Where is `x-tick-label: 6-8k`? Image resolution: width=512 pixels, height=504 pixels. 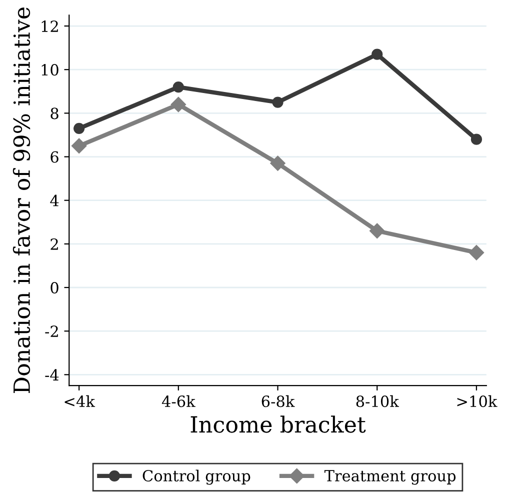 x-tick-label: 6-8k is located at coordinates (278, 401).